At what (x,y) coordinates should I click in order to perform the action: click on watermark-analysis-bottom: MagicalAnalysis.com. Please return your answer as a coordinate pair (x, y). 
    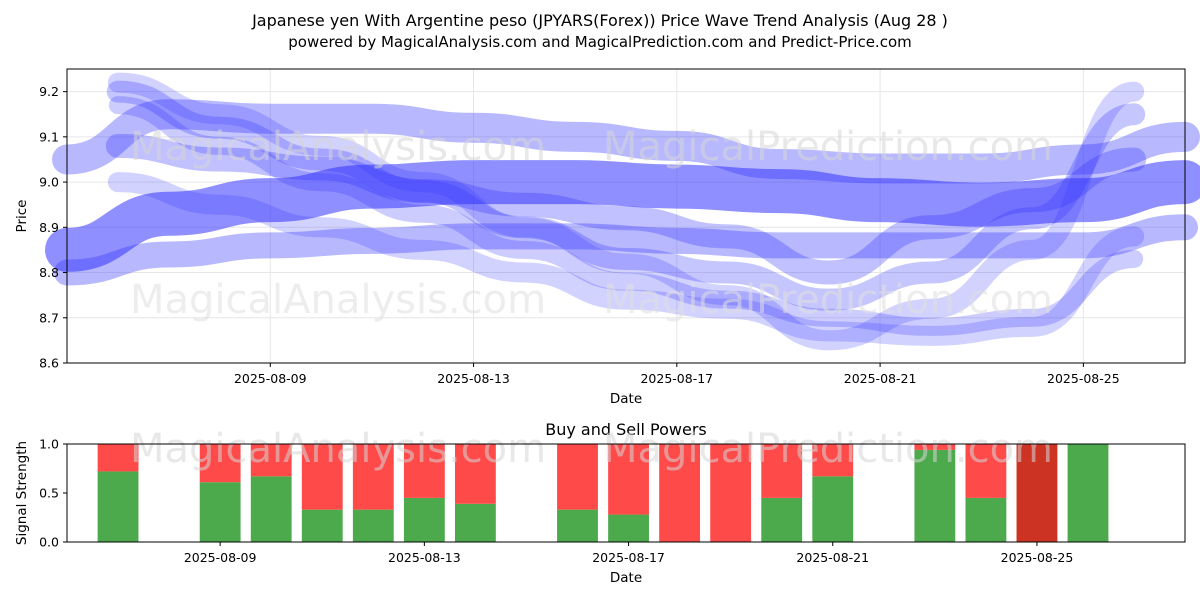
    Looking at the image, I should click on (338, 449).